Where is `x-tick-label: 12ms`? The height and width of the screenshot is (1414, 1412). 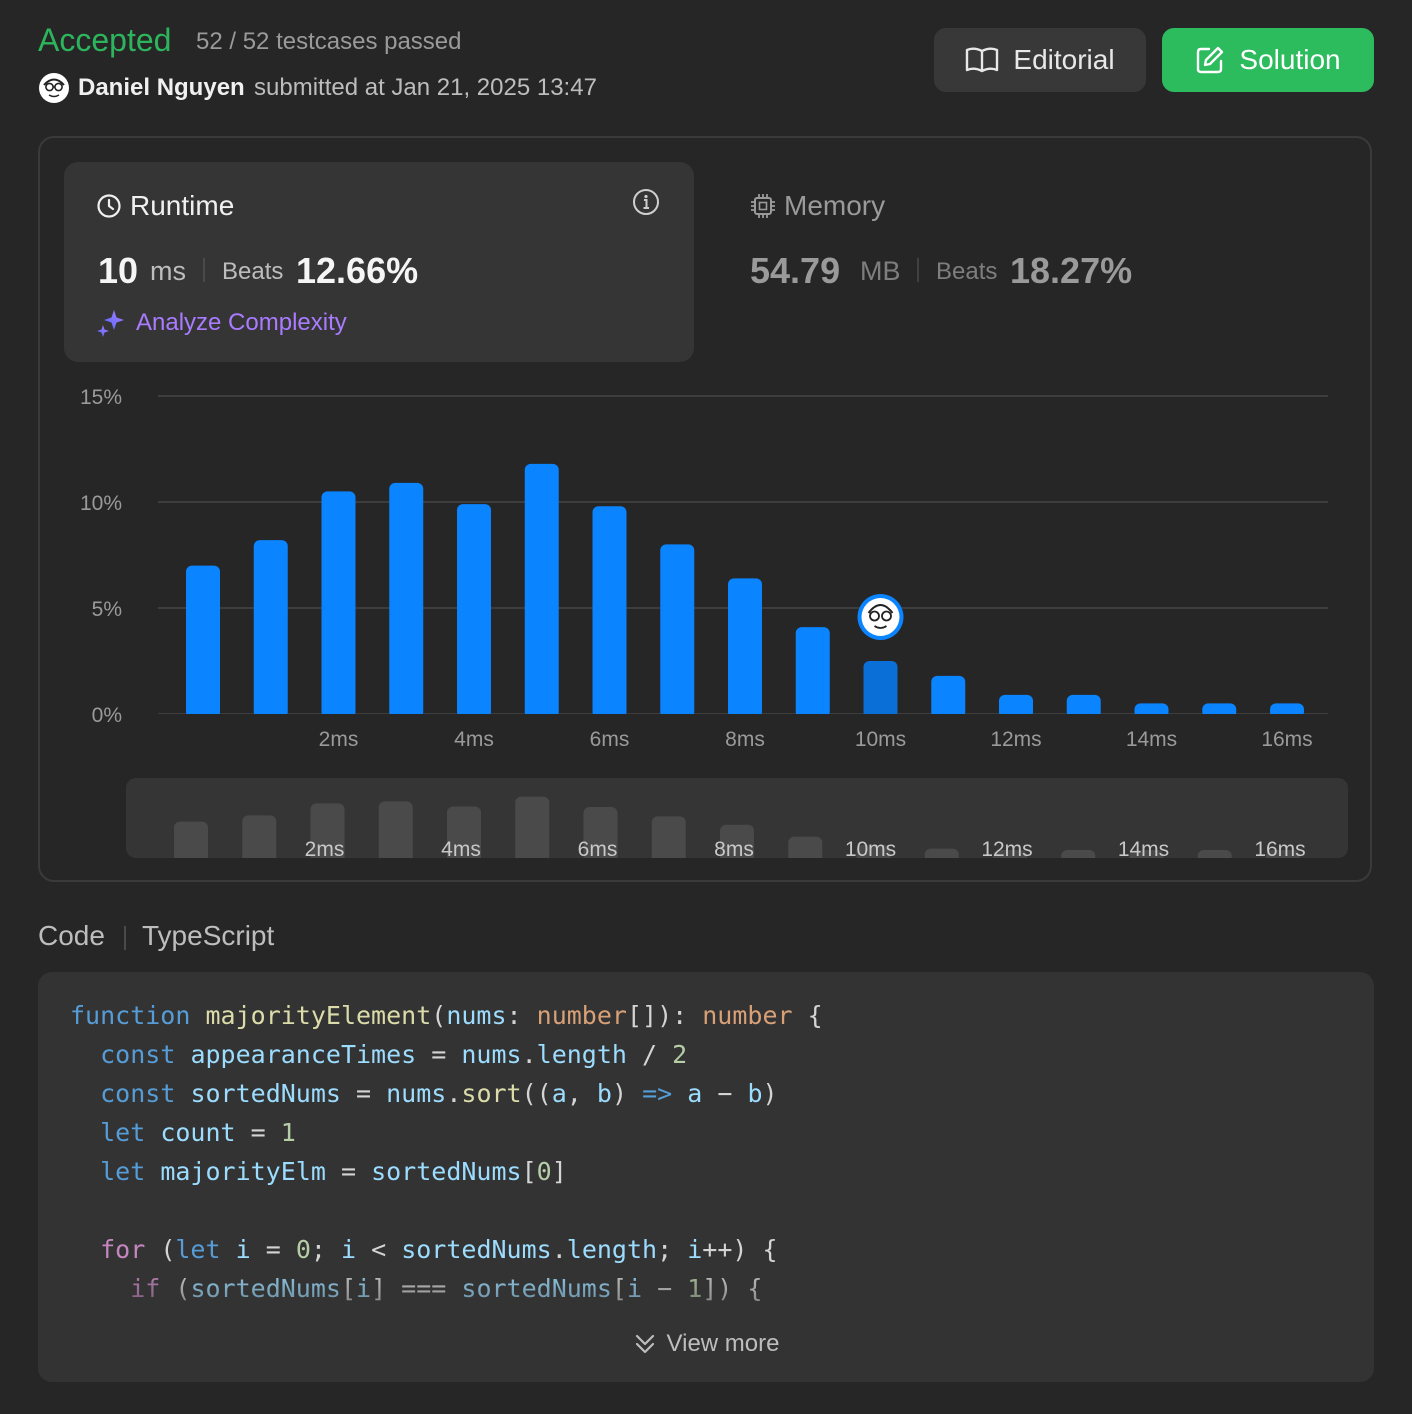 x-tick-label: 12ms is located at coordinates (1015, 739).